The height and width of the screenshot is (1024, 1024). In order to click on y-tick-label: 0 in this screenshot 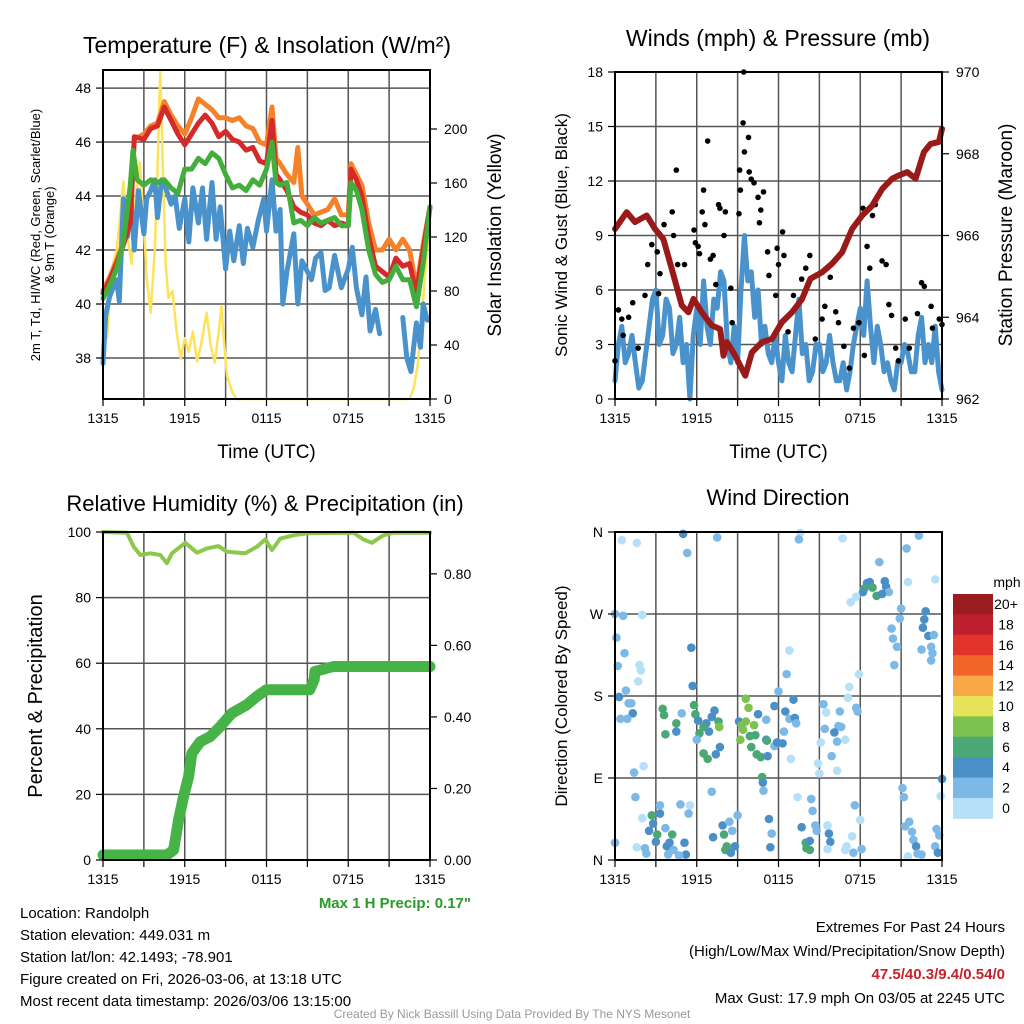, I will do `click(599, 399)`.